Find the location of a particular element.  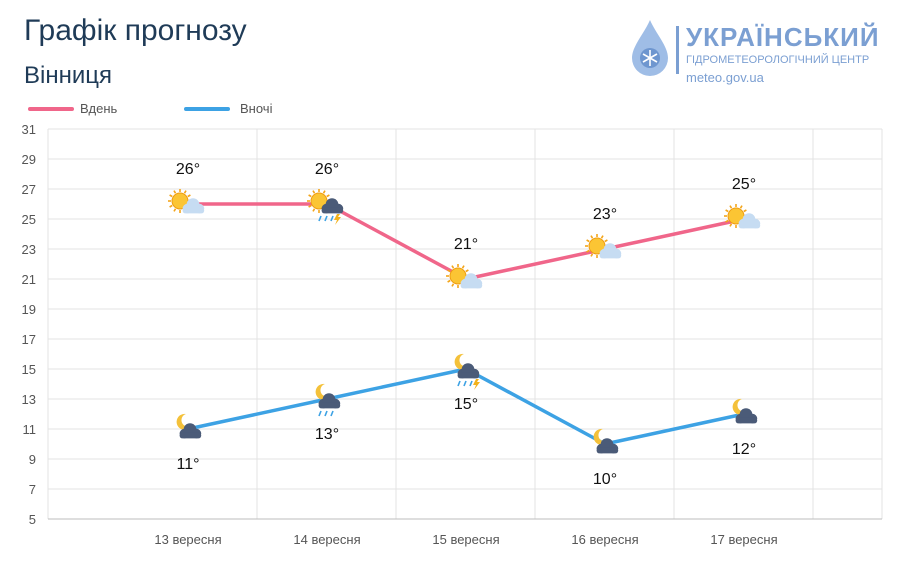

y-tick-label: 17 is located at coordinates (29, 339).